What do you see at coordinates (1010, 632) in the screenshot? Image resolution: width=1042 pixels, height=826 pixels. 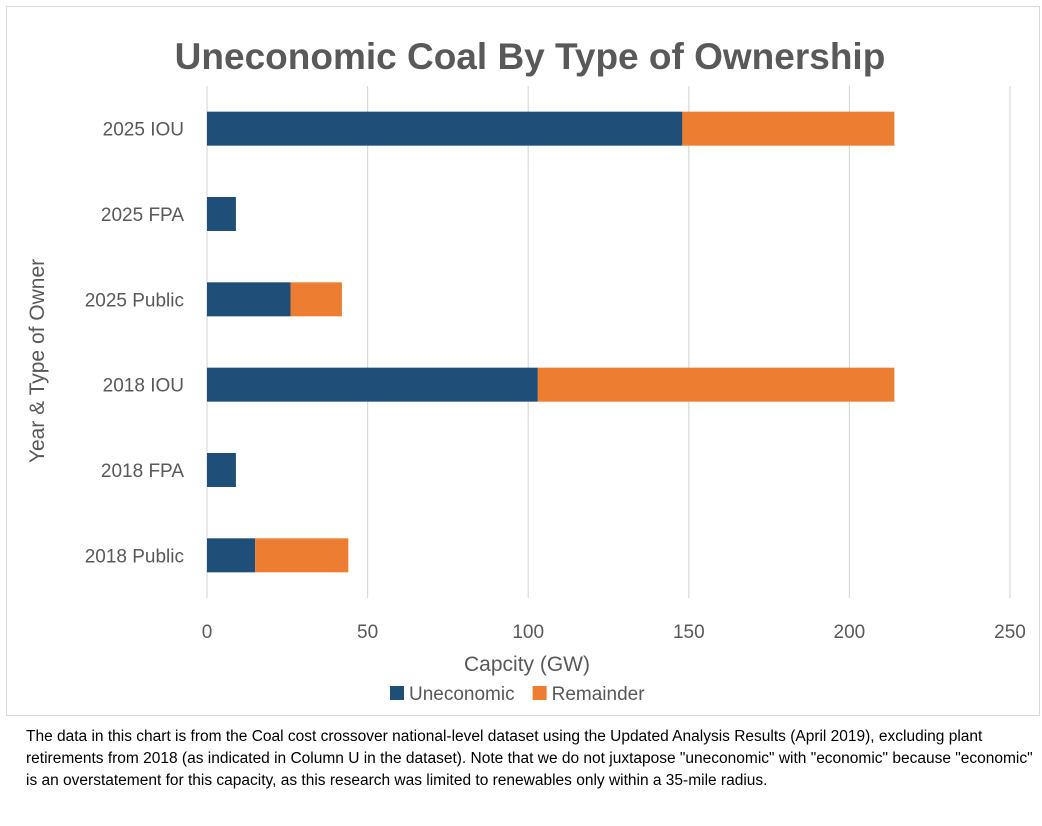 I see `x-tick-label: 250` at bounding box center [1010, 632].